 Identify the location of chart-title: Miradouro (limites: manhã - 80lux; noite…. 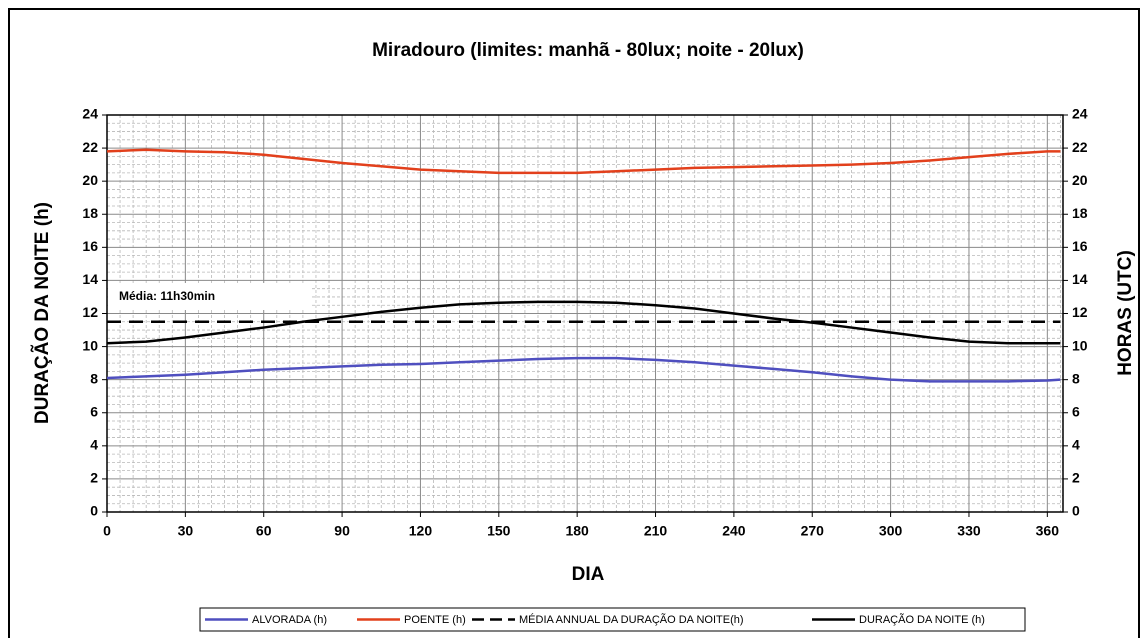
(588, 50).